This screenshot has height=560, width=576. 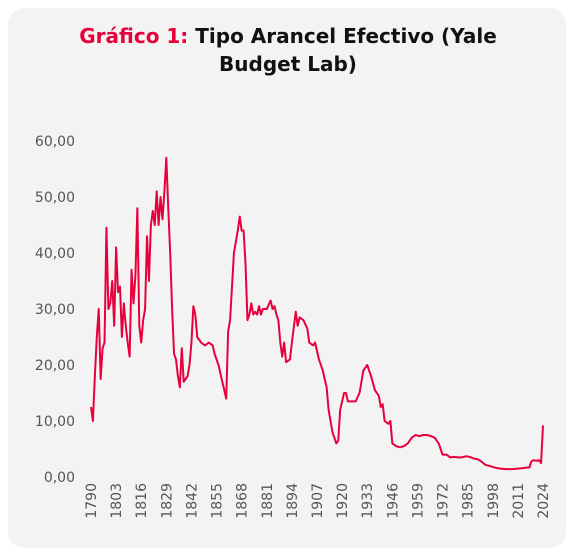 What do you see at coordinates (243, 501) in the screenshot?
I see `x-tick-label: 1868` at bounding box center [243, 501].